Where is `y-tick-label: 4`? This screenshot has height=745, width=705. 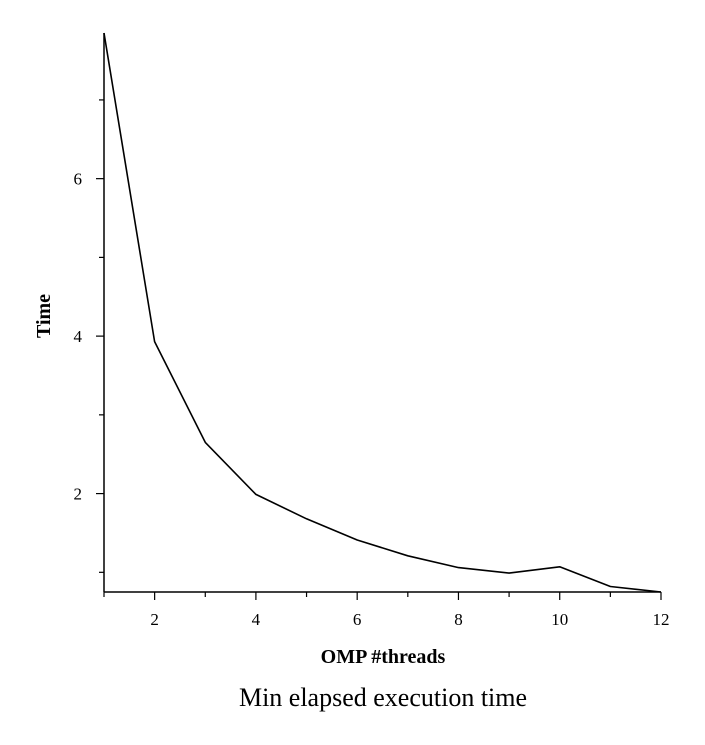 y-tick-label: 4 is located at coordinates (78, 336).